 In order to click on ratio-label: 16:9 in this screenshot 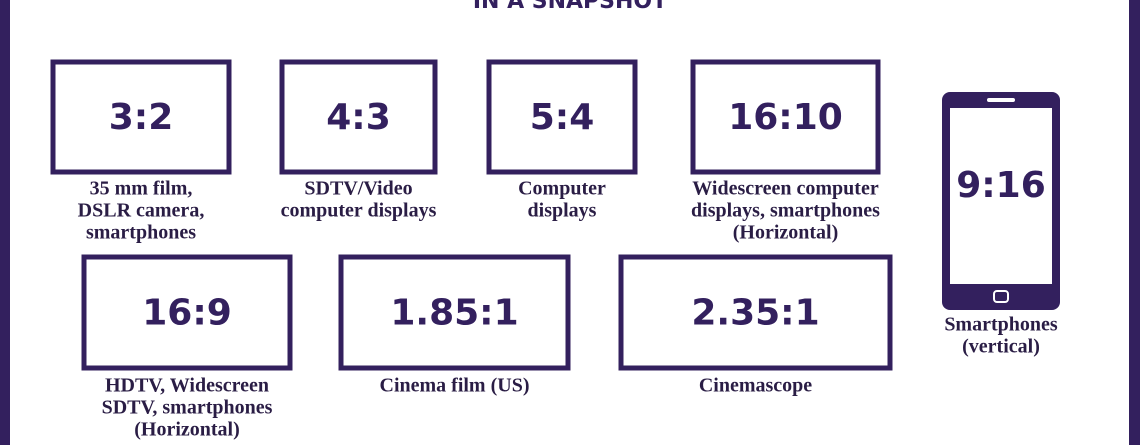, I will do `click(187, 313)`.